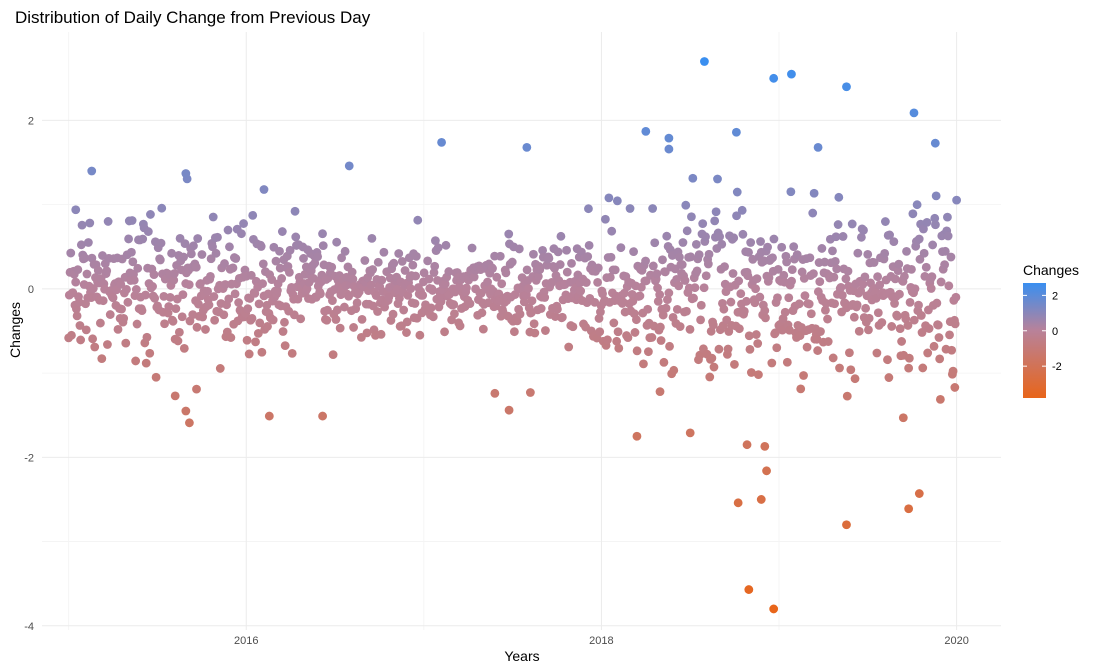 This screenshot has height=671, width=1097. I want to click on y-tick-label: -4, so click(29, 627).